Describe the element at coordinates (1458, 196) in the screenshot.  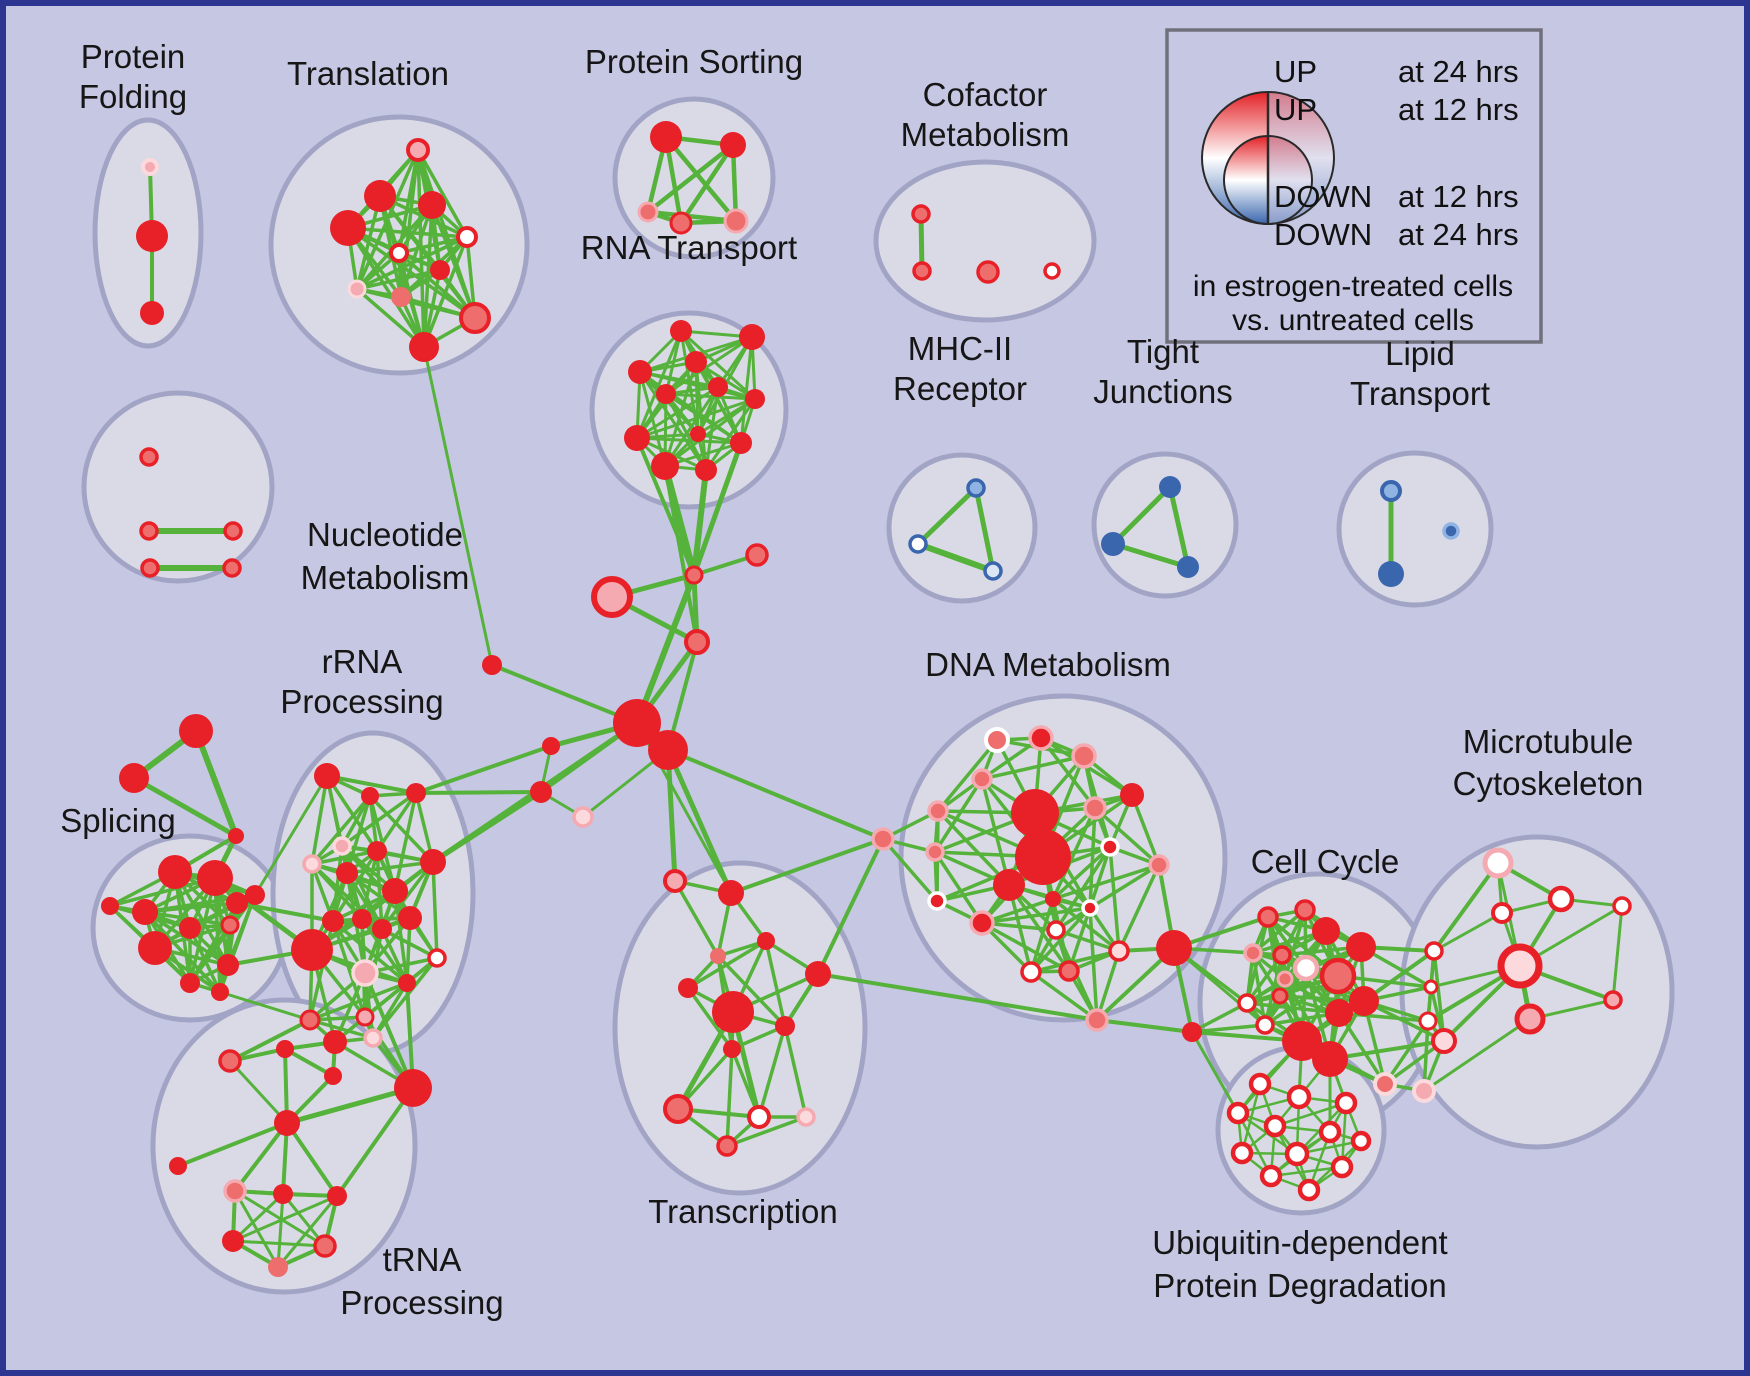
I see `legend-time-down12: at 12 hrs` at that location.